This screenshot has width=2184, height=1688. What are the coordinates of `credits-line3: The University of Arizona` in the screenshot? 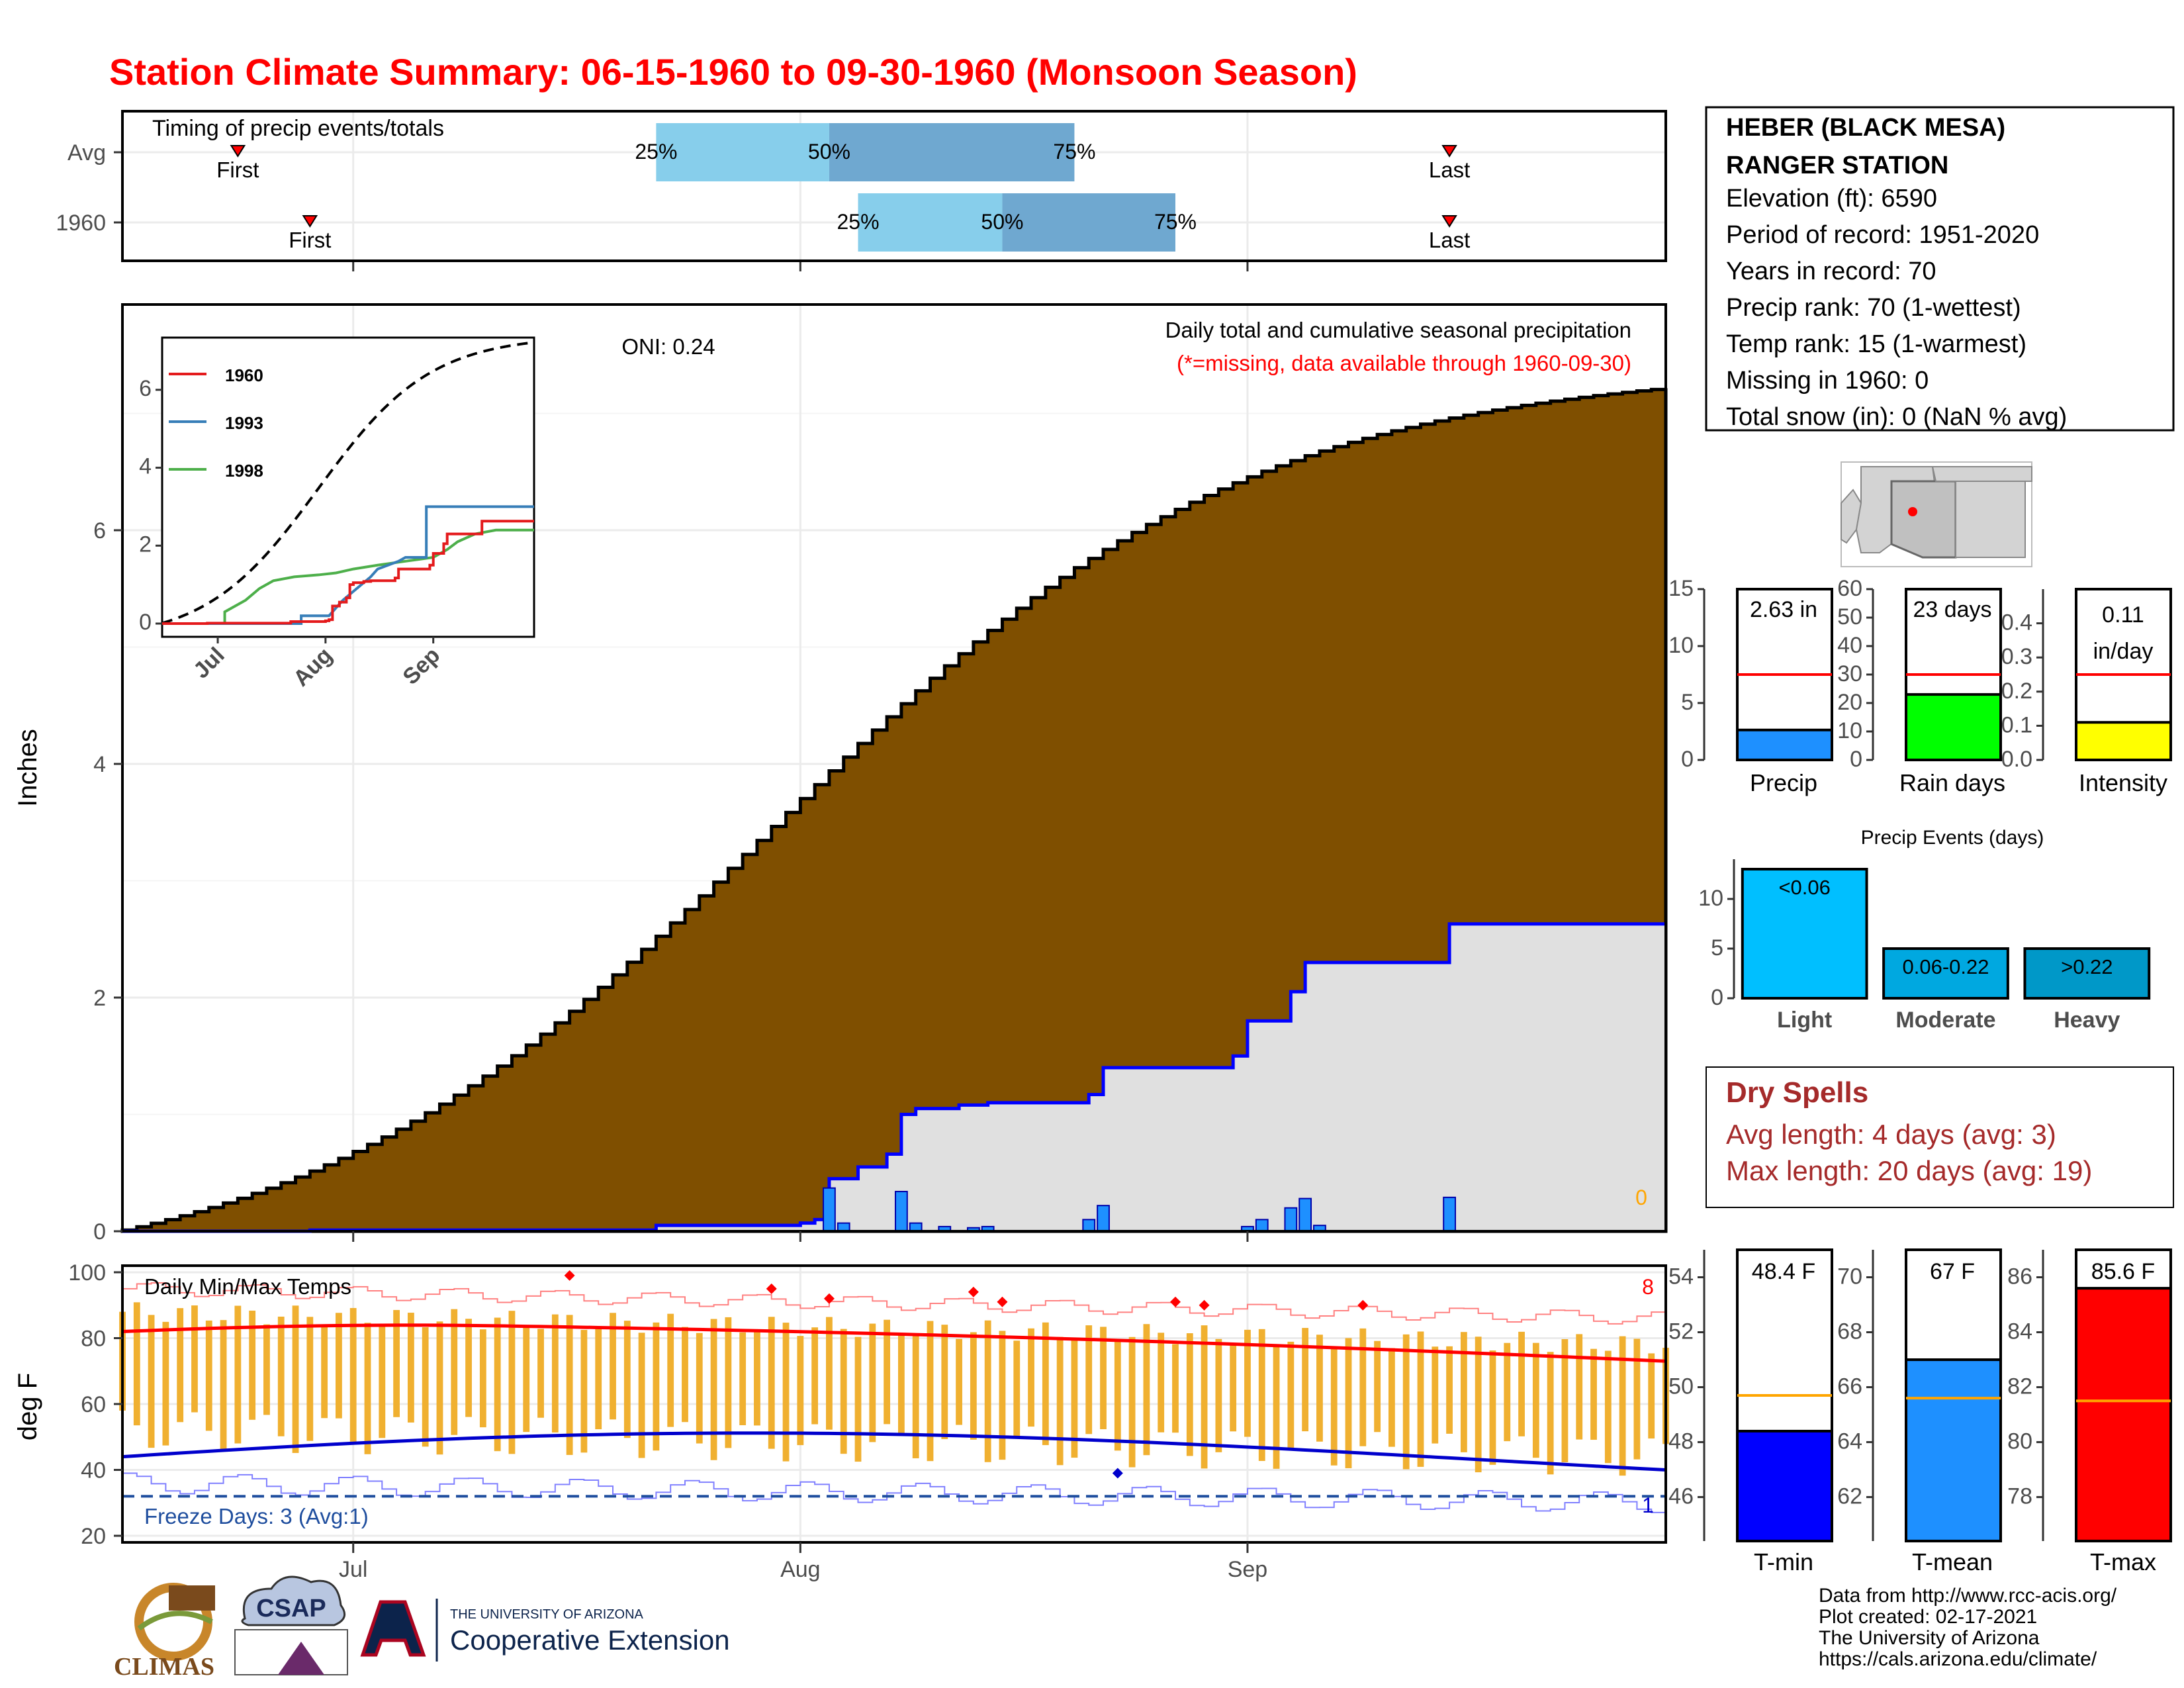 It's located at (1929, 1638).